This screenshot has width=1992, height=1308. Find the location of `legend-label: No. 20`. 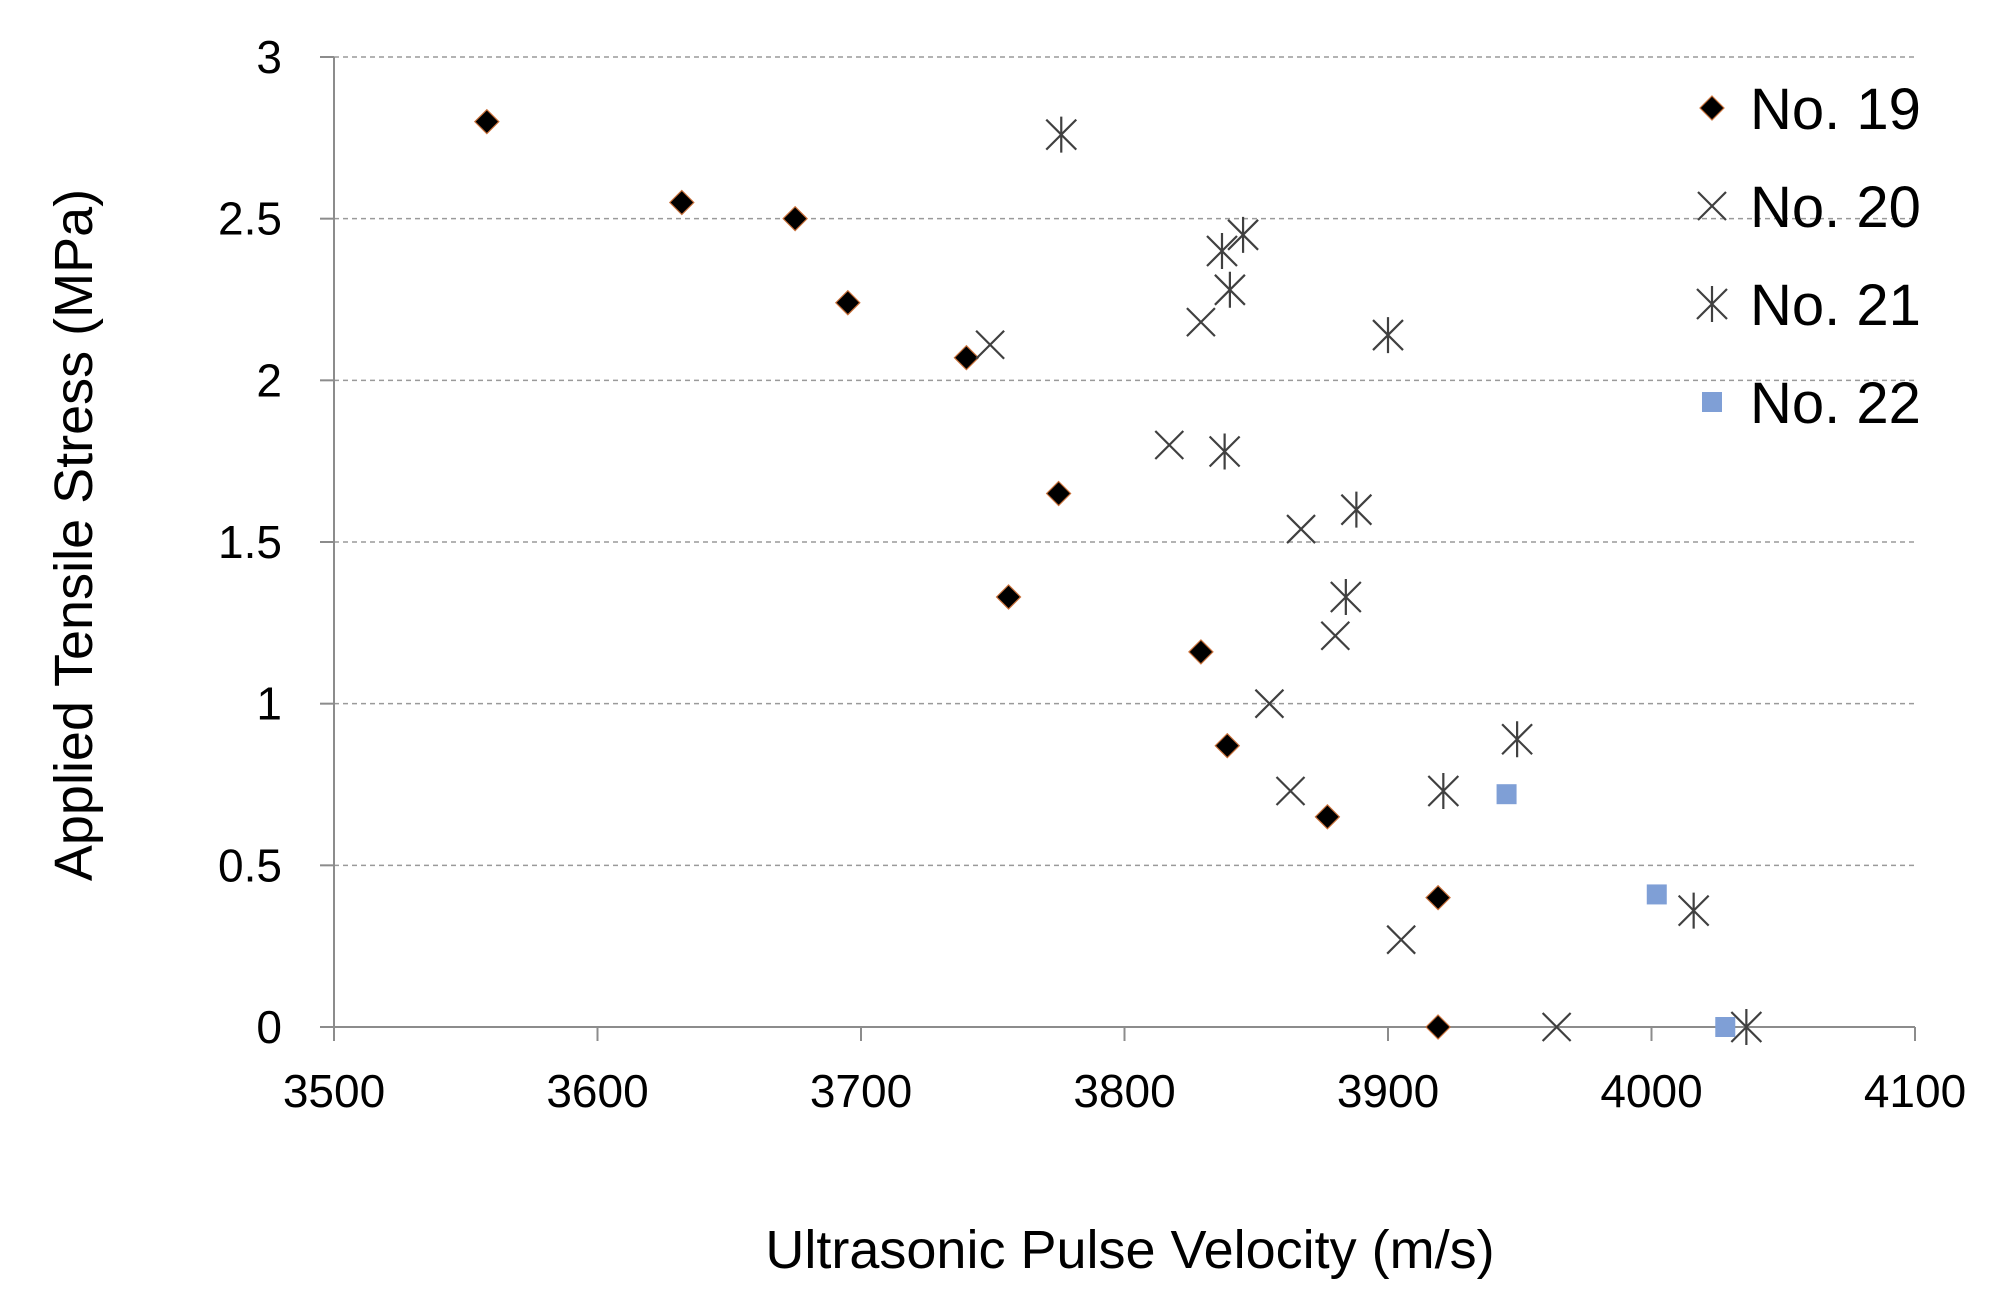

legend-label: No. 20 is located at coordinates (1835, 207).